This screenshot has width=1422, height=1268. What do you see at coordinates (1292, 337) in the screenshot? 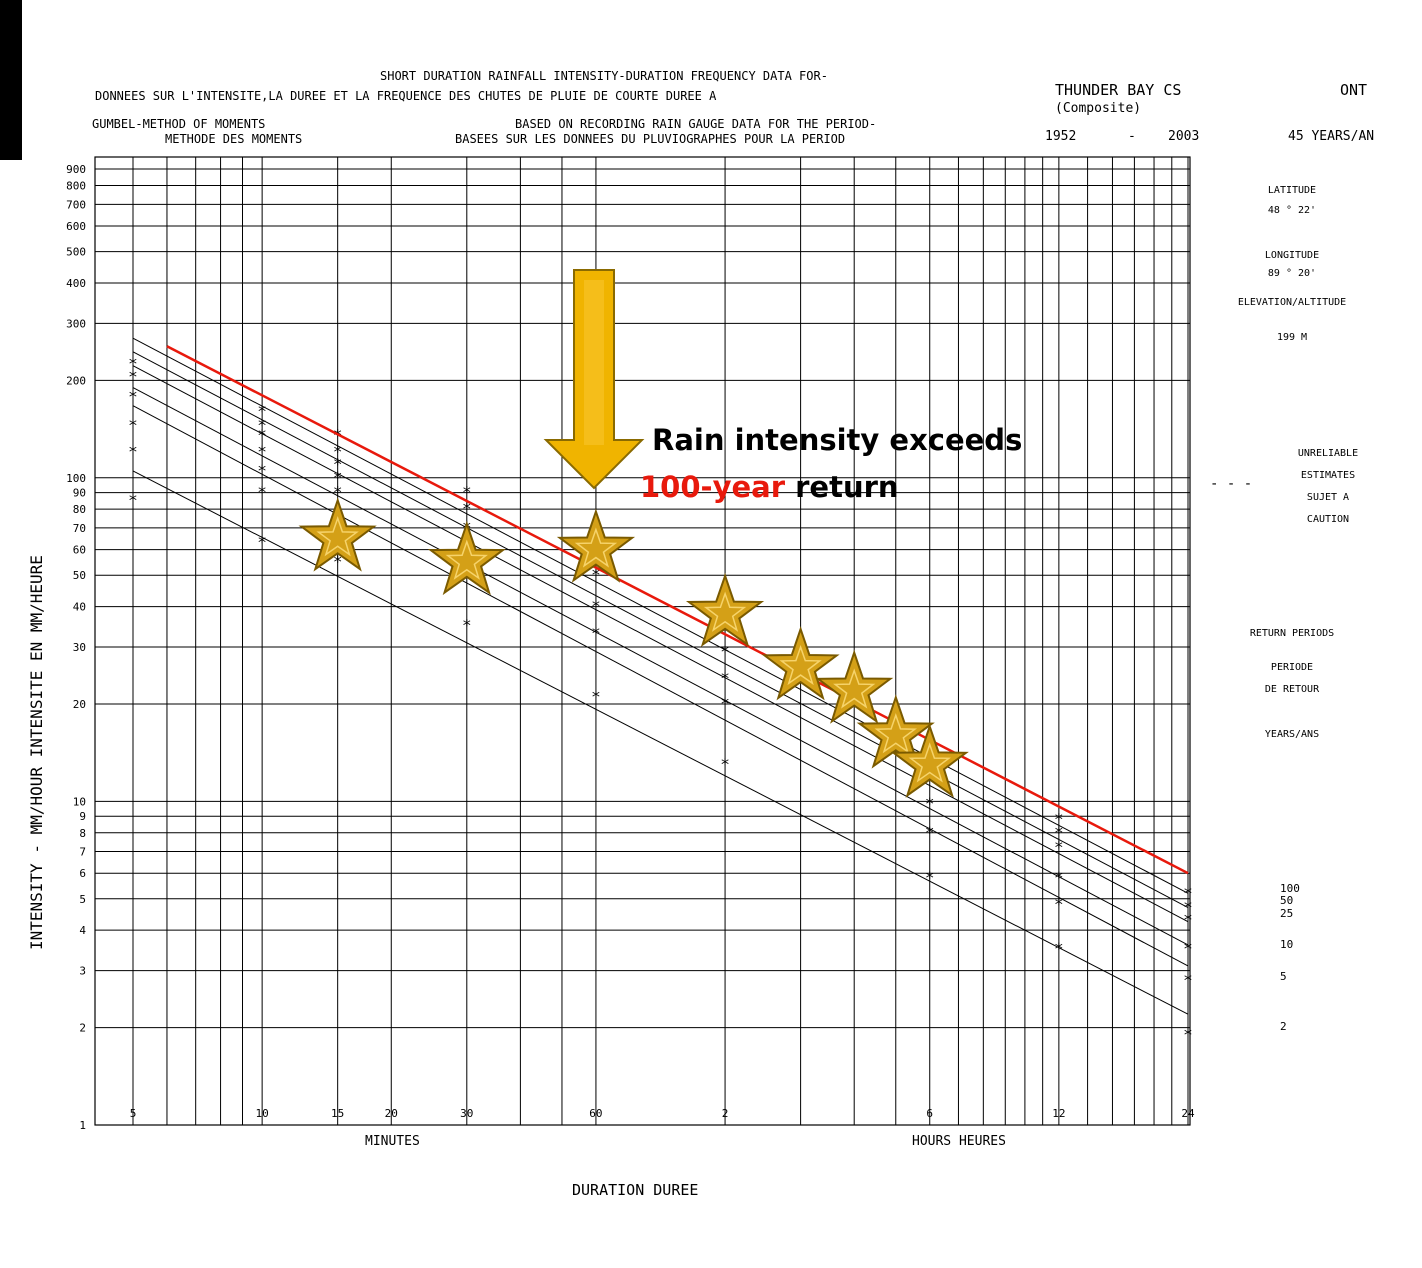
I see `elevation-value: 199 M` at bounding box center [1292, 337].